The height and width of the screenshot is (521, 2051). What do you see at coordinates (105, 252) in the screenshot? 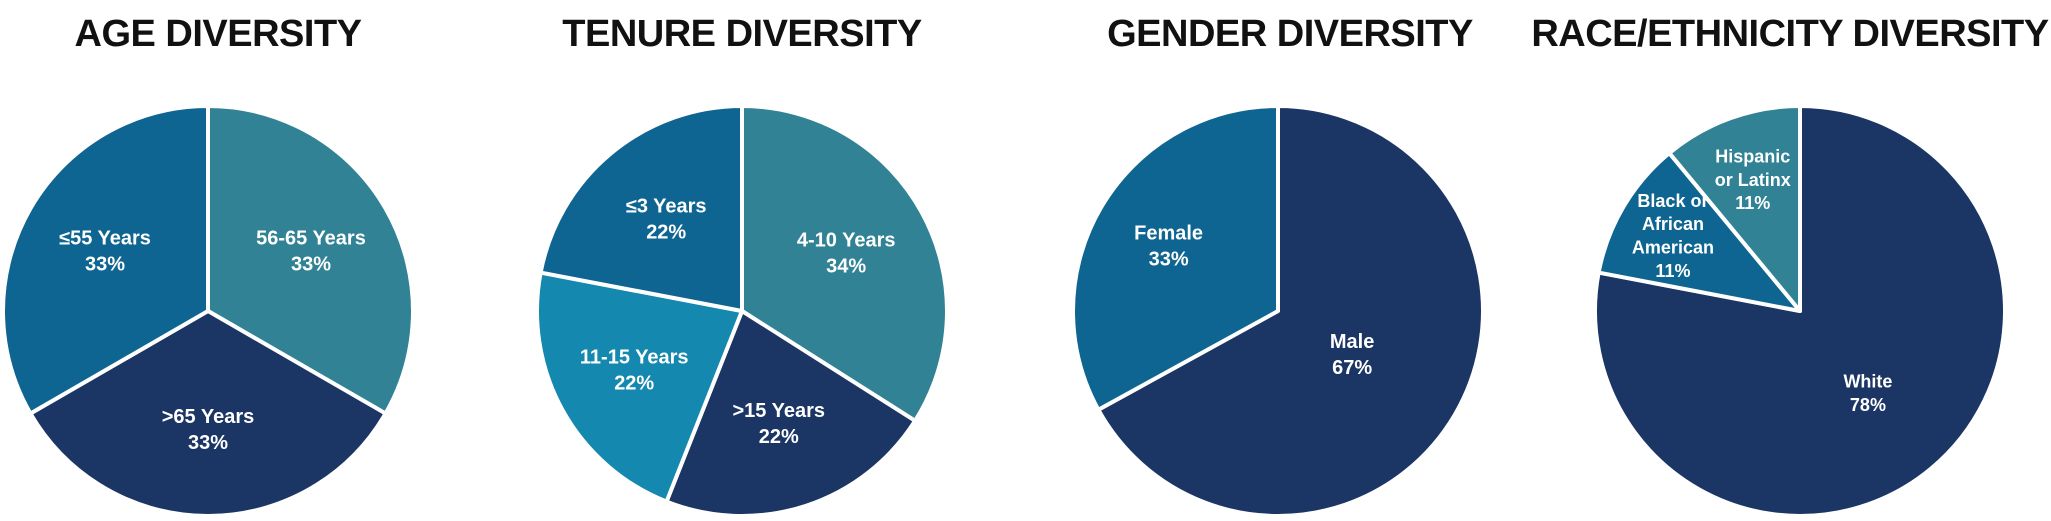
I see `age-diversity-label-55-years: ≤55 Years 33%` at bounding box center [105, 252].